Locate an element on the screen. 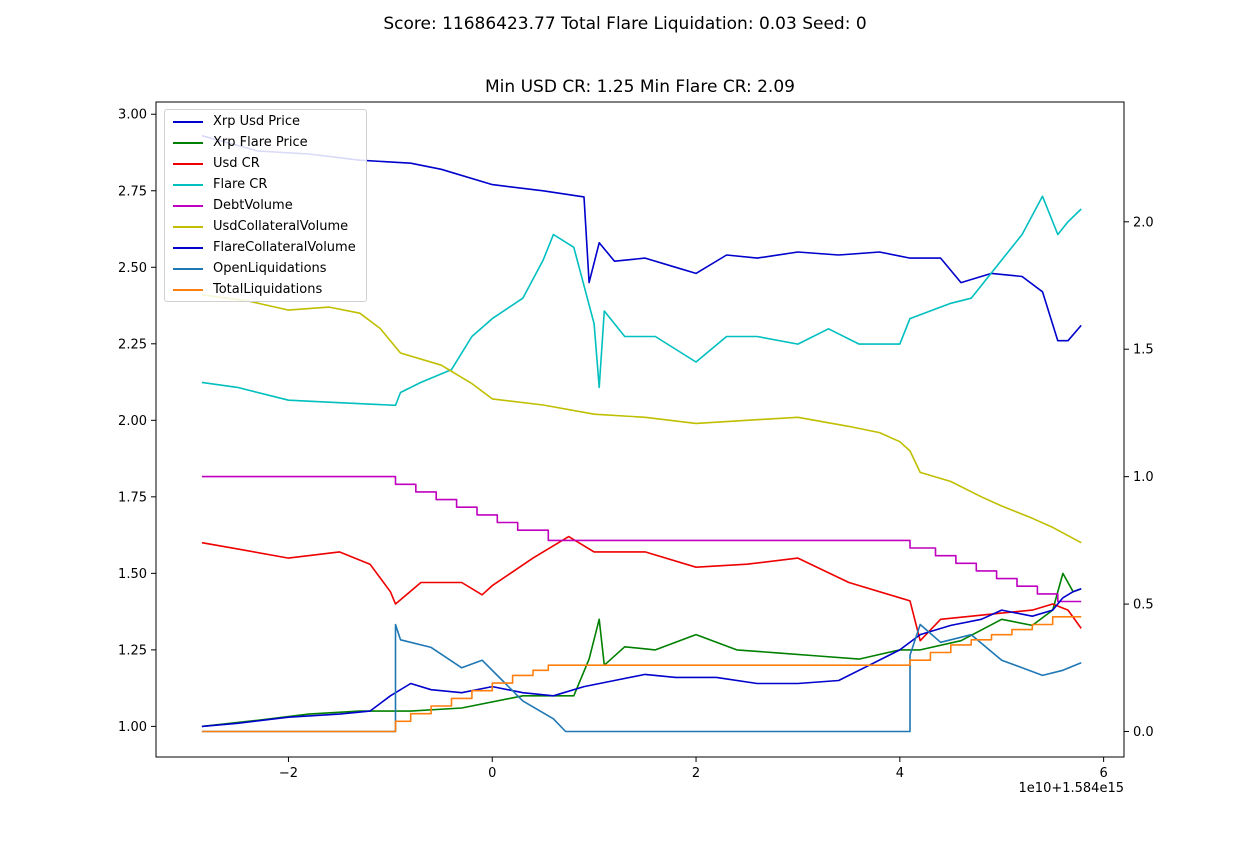  x-axis-offset-label: 1e10+1.584e15 is located at coordinates (1071, 788).